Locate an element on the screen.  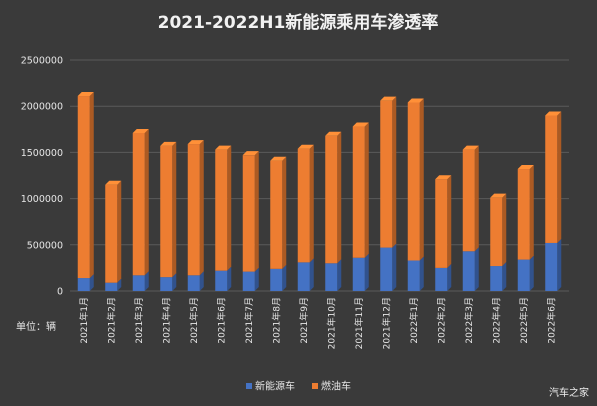
legend-item: 燃油车 is located at coordinates (331, 386).